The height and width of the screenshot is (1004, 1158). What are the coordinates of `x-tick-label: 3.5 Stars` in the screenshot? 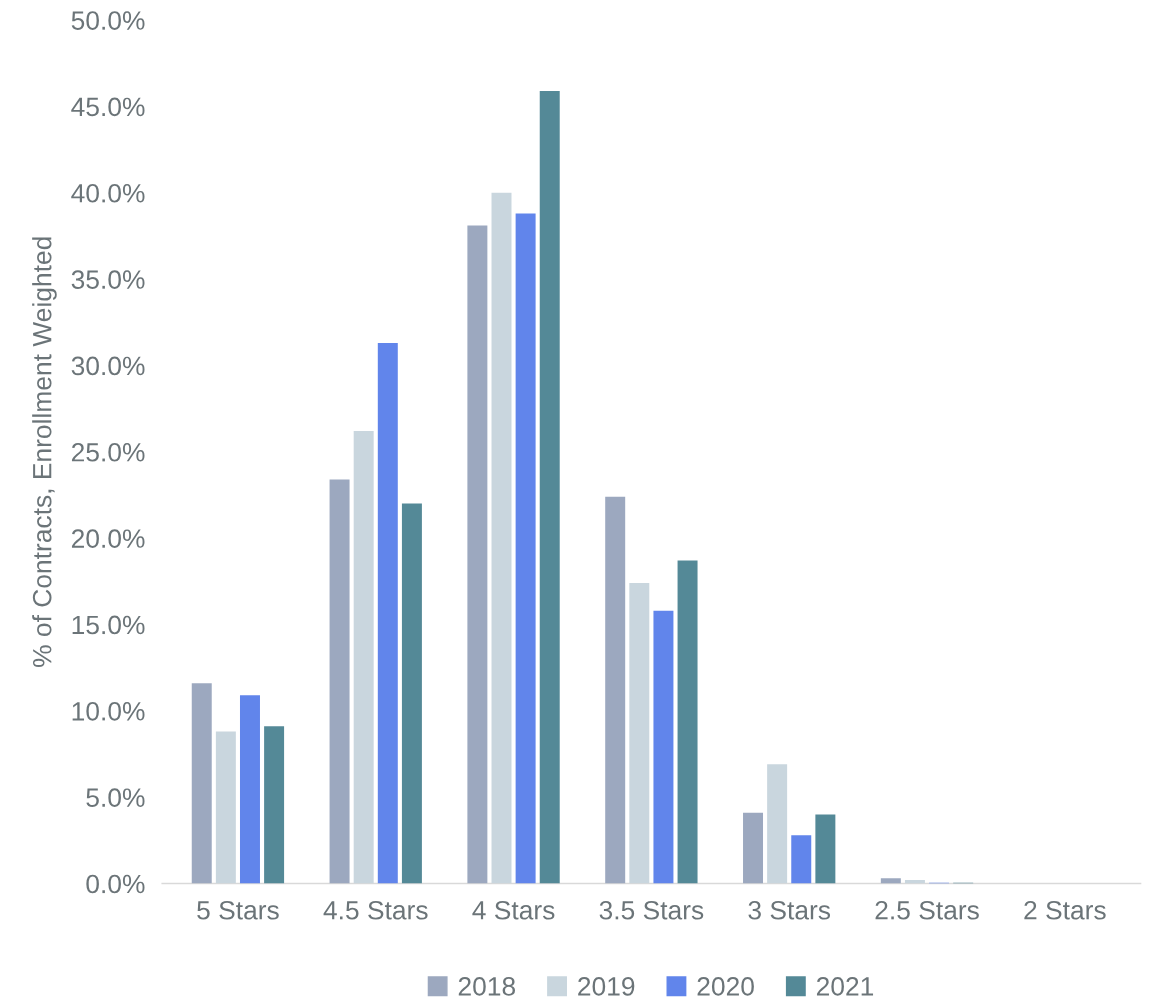 It's located at (651, 910).